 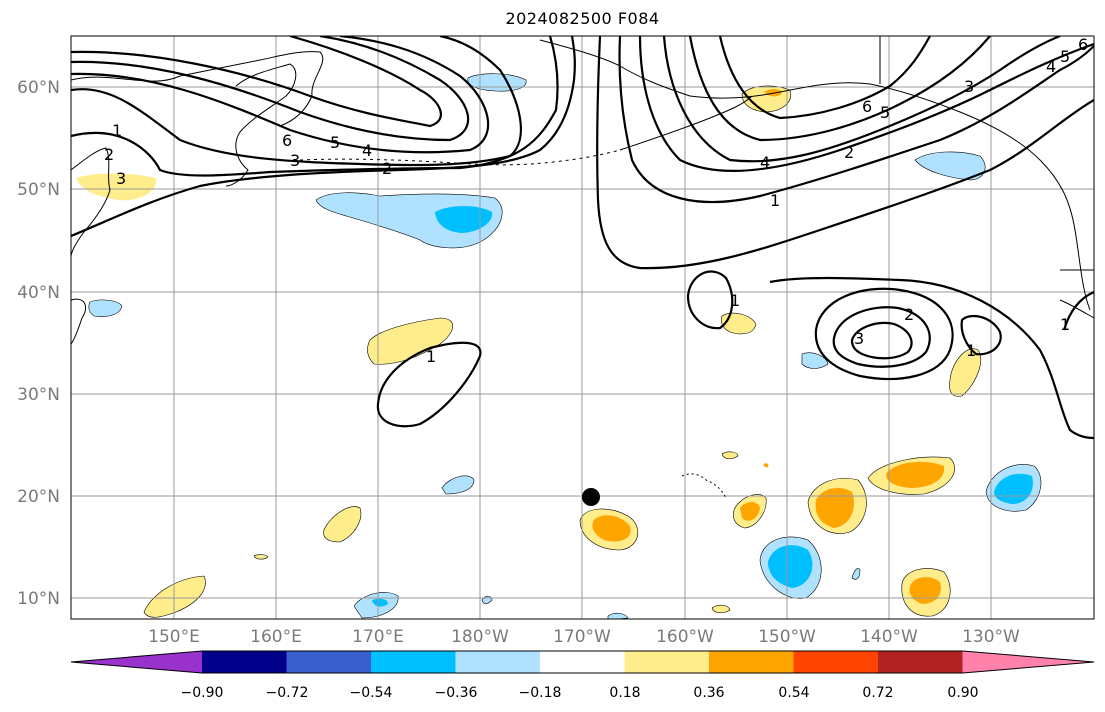 I want to click on lon-label: 150°W, so click(x=787, y=637).